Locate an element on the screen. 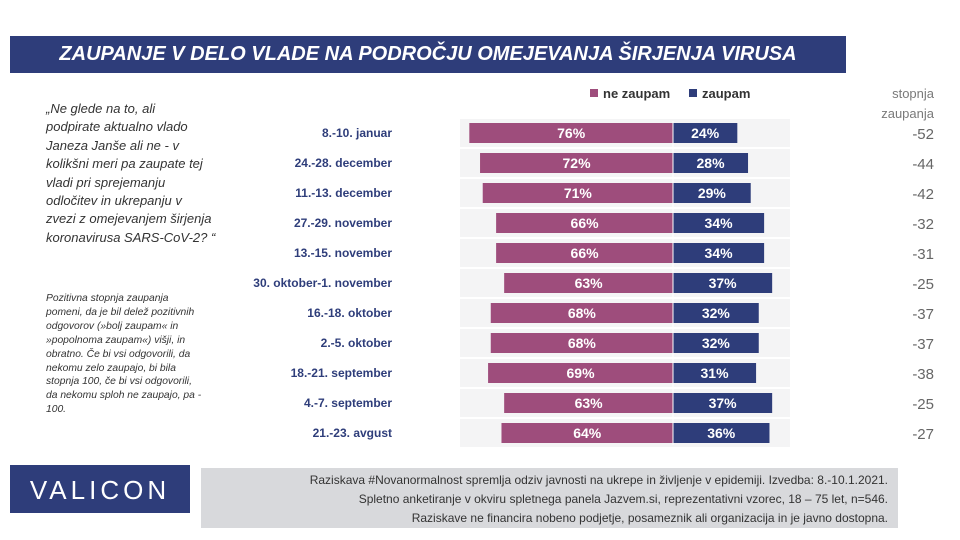 The width and height of the screenshot is (960, 540). index-value: -44 is located at coordinates (923, 164).